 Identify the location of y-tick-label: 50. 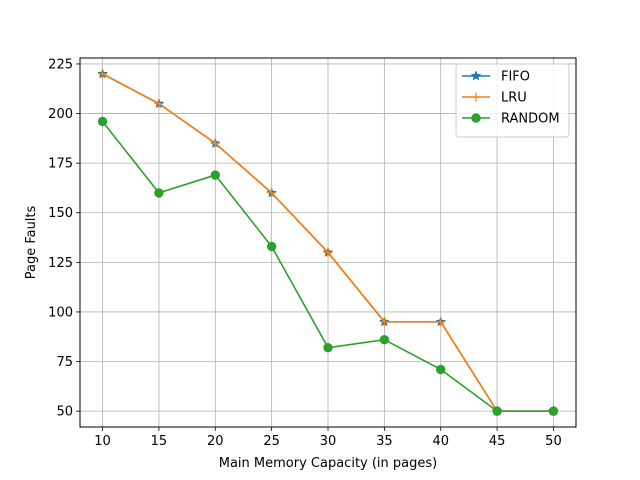
(64, 412).